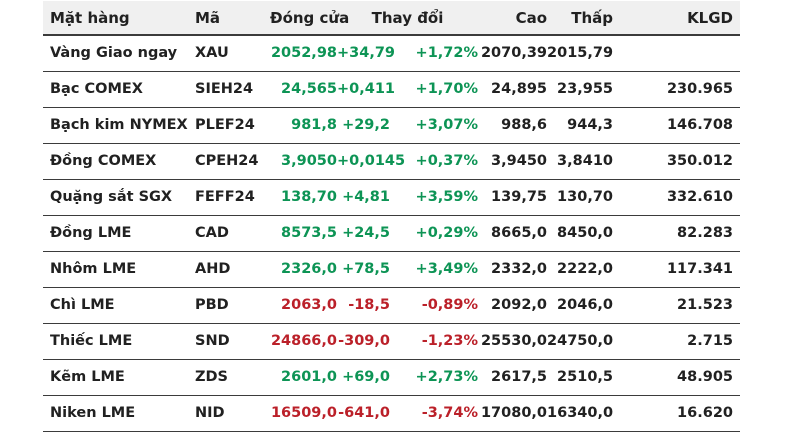 This screenshot has height=442, width=800. Describe the element at coordinates (229, 161) in the screenshot. I see `cell-code: CPEH24` at that location.